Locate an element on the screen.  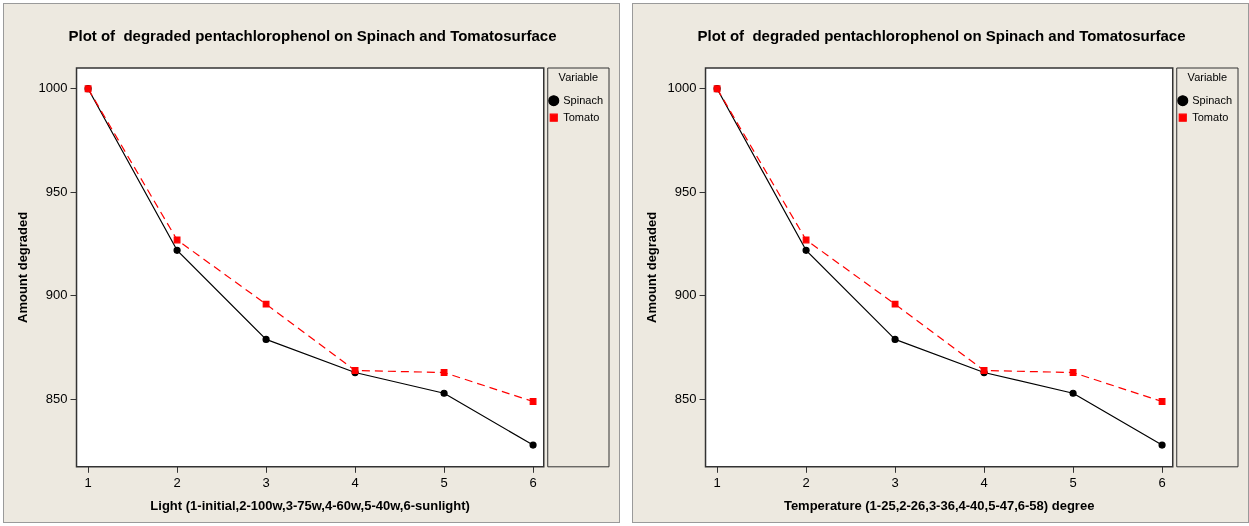
x-axis-title: Light (1-initial,2-100w,3-75w,4-60w,5-40w,6-sunlight) is located at coordinates (310, 505).